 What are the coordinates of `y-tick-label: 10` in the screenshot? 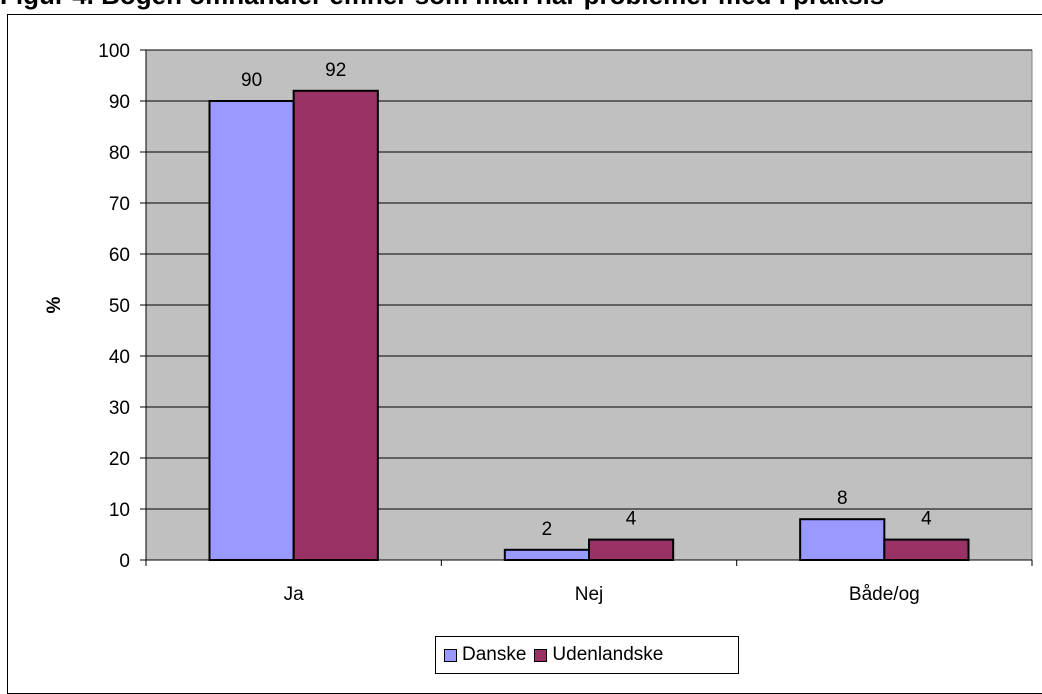 It's located at (119, 510).